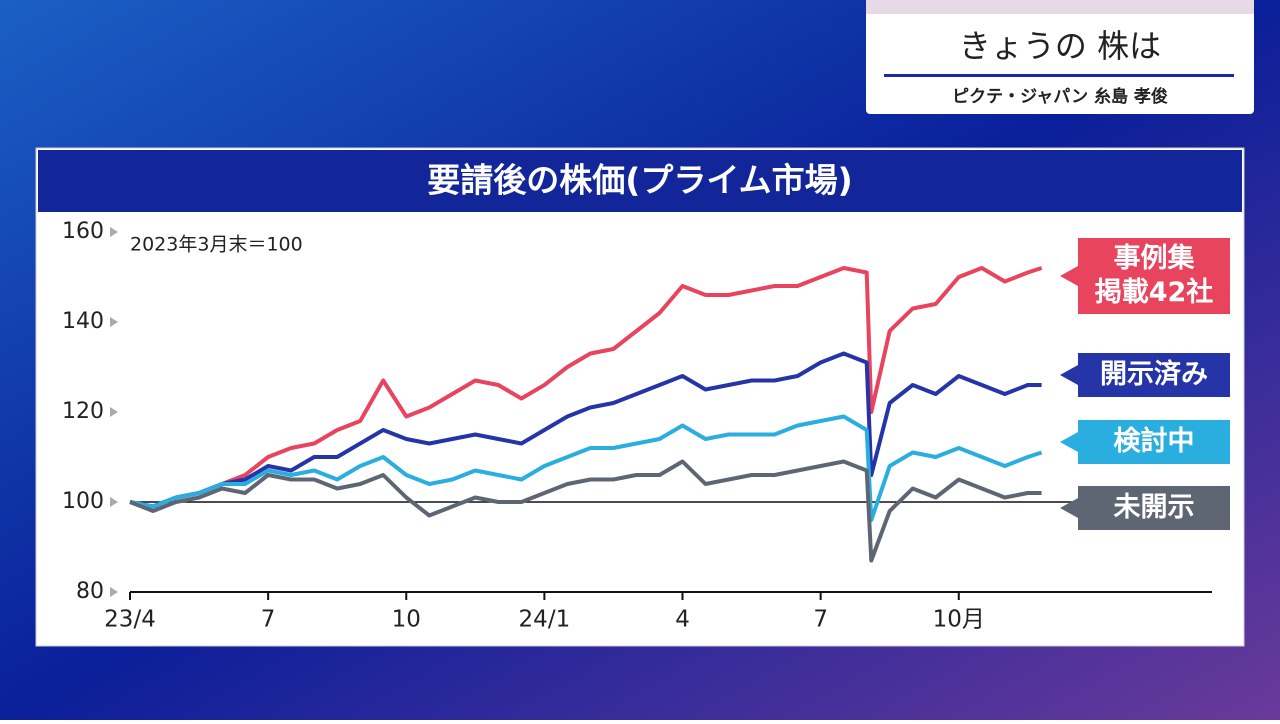 Image resolution: width=1280 pixels, height=724 pixels. What do you see at coordinates (1059, 75) in the screenshot?
I see `header-rule` at bounding box center [1059, 75].